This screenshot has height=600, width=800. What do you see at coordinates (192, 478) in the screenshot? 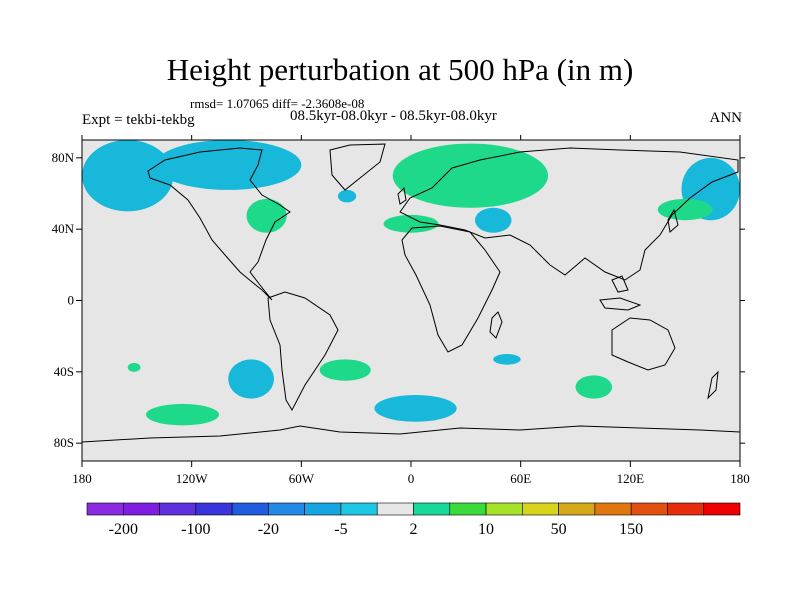
I see `lon-tick-label: 120W` at bounding box center [192, 478].